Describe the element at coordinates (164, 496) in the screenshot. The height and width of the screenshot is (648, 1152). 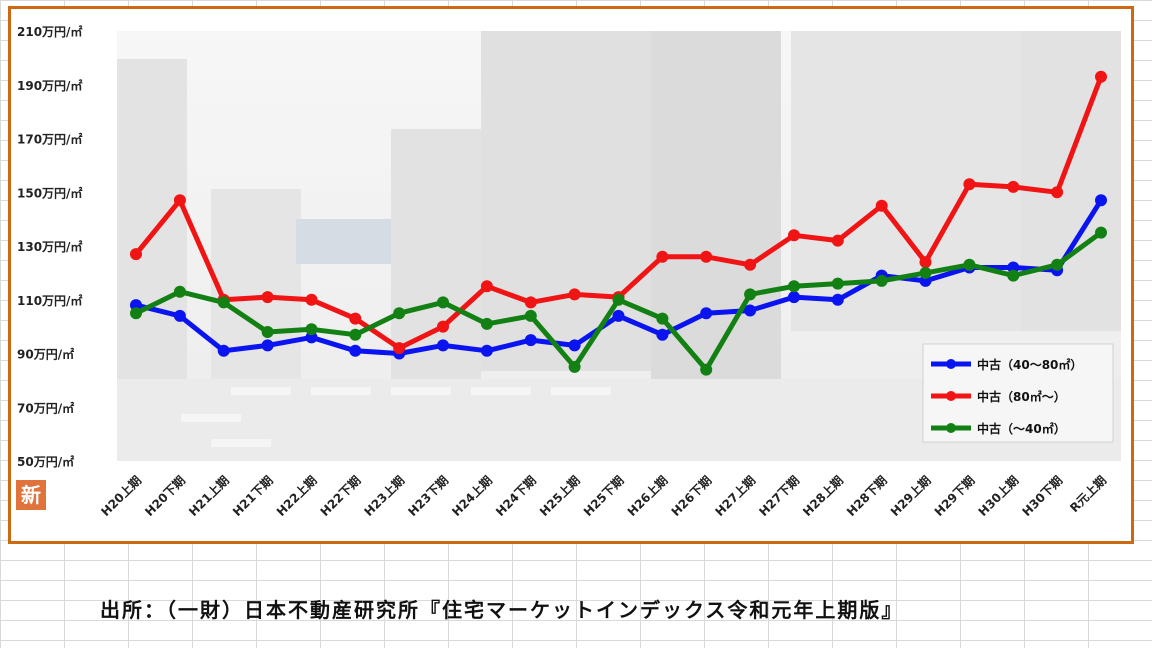
I see `x-tick-label: H20下期` at that location.